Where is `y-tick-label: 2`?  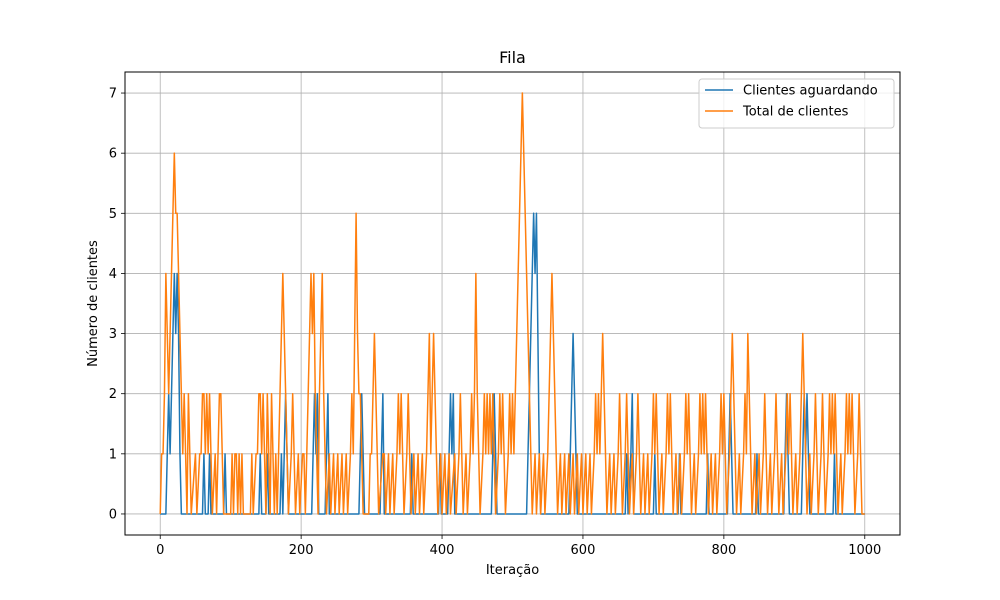 y-tick-label: 2 is located at coordinates (113, 394).